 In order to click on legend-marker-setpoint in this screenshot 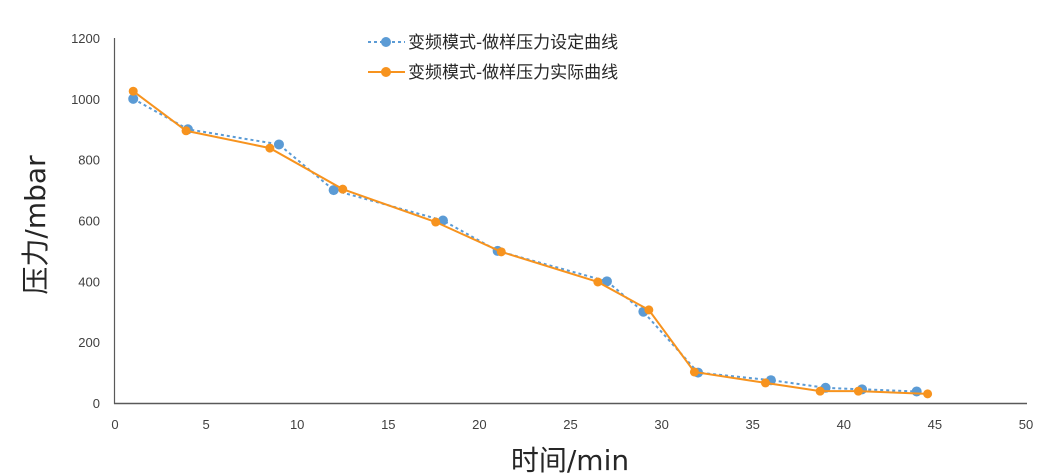, I will do `click(386, 42)`.